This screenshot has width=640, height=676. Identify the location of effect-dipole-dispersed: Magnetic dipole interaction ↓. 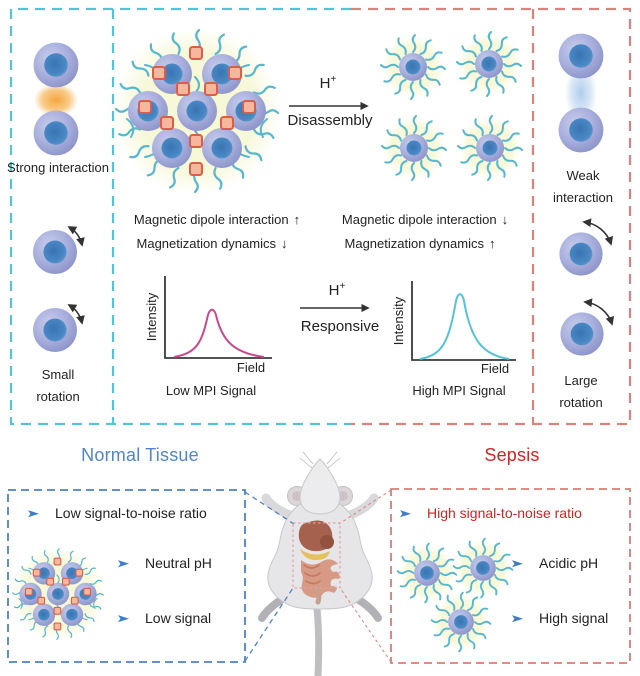
(425, 219).